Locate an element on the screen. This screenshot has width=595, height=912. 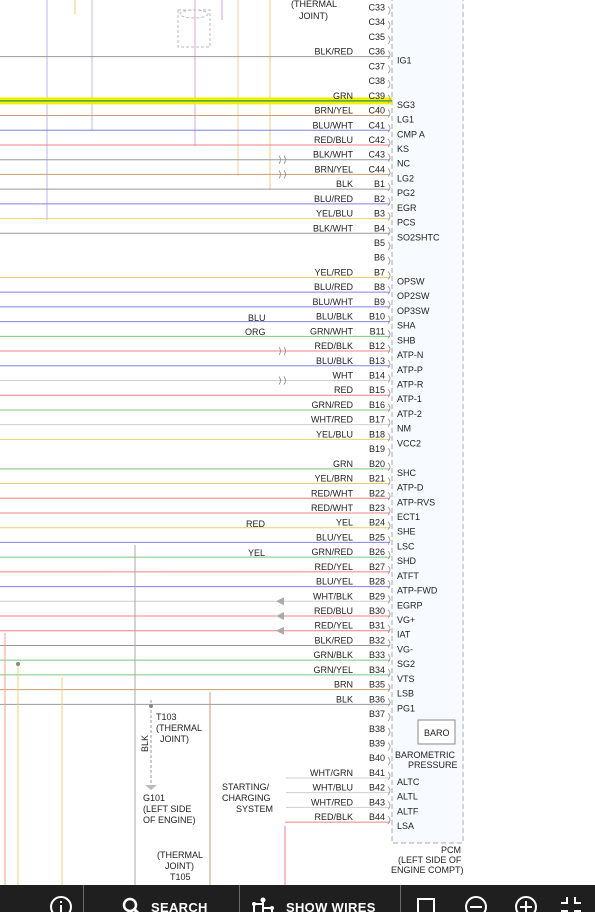
bottom-toolbar: SEARCH SHOW WIRES is located at coordinates (297, 898).